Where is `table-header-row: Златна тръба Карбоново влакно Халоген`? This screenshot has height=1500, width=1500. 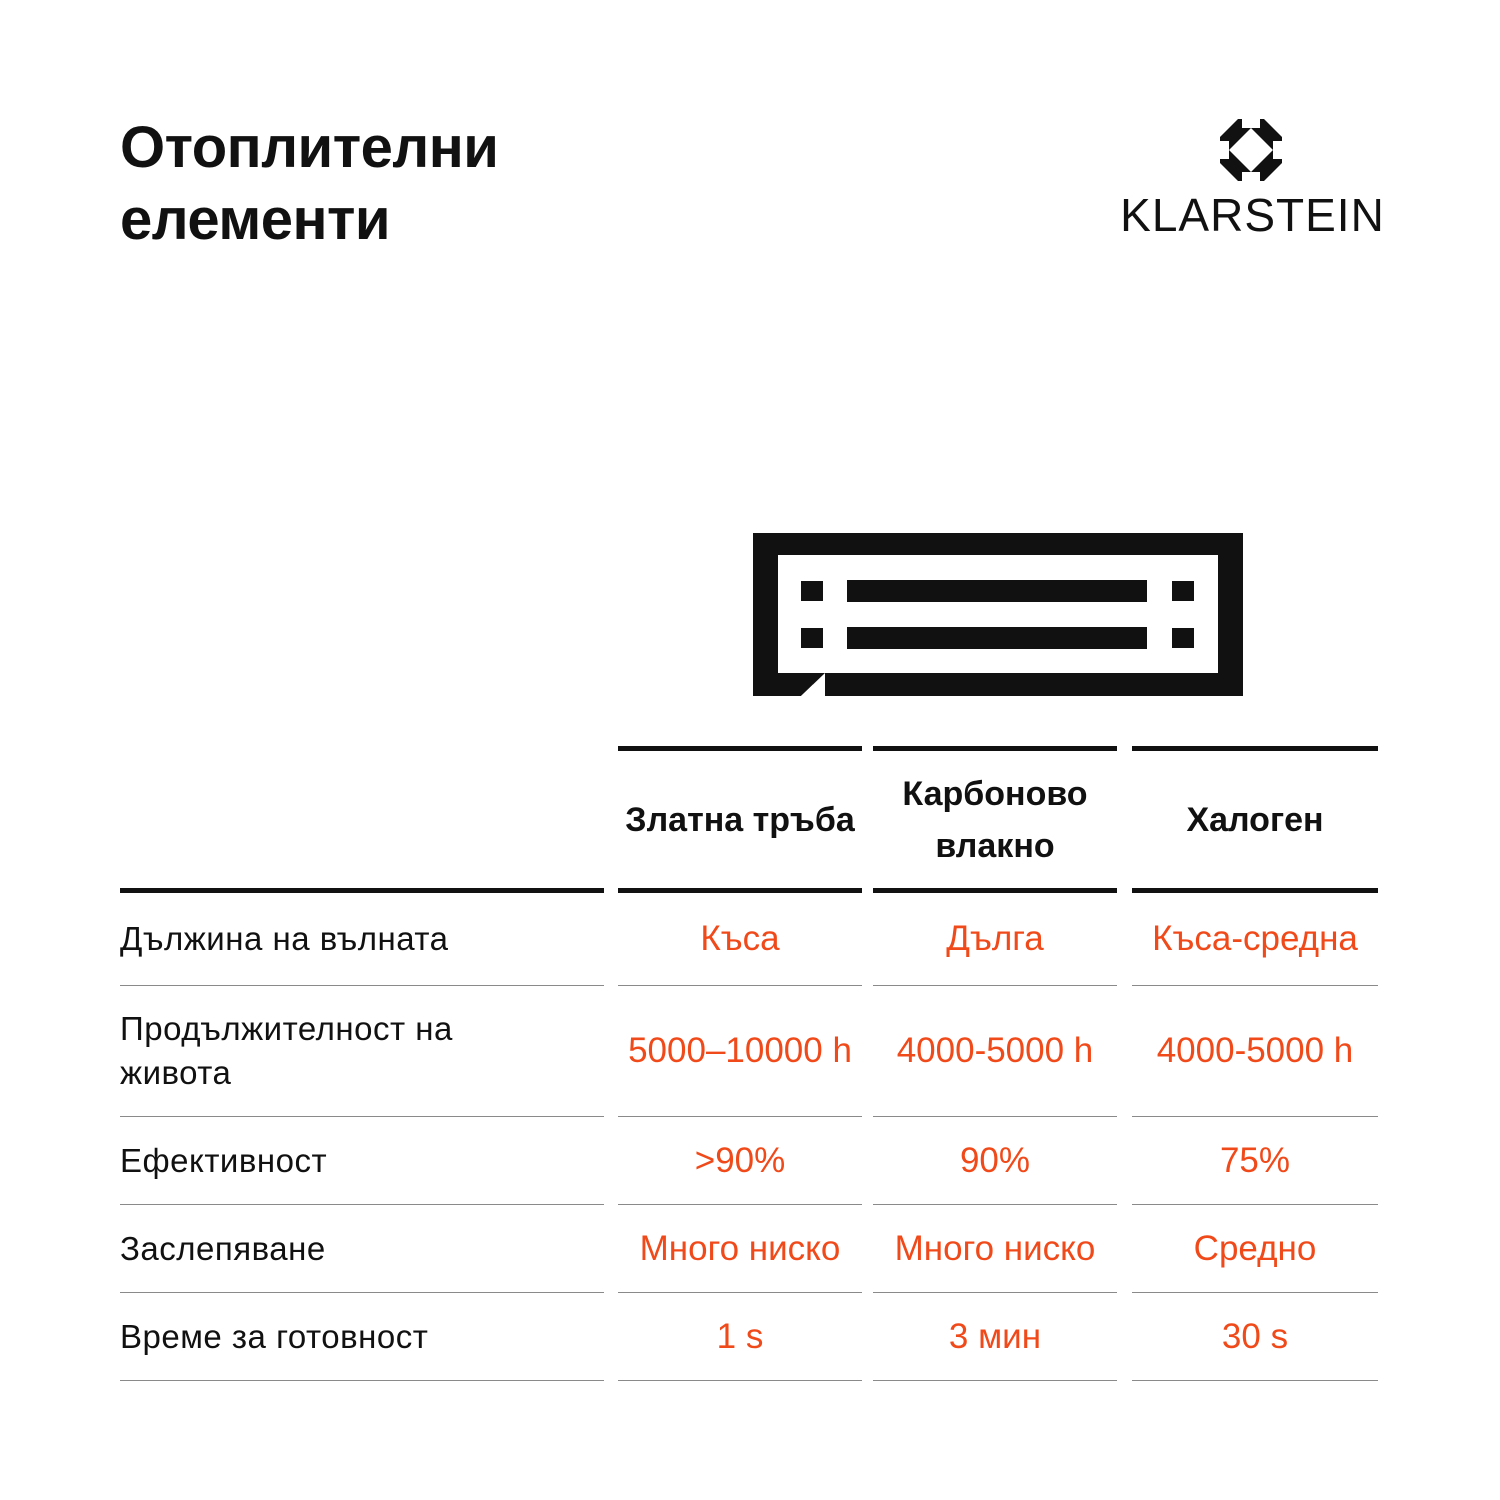
table-header-row: Златна тръба Карбоново влакно Халоген is located at coordinates (749, 819).